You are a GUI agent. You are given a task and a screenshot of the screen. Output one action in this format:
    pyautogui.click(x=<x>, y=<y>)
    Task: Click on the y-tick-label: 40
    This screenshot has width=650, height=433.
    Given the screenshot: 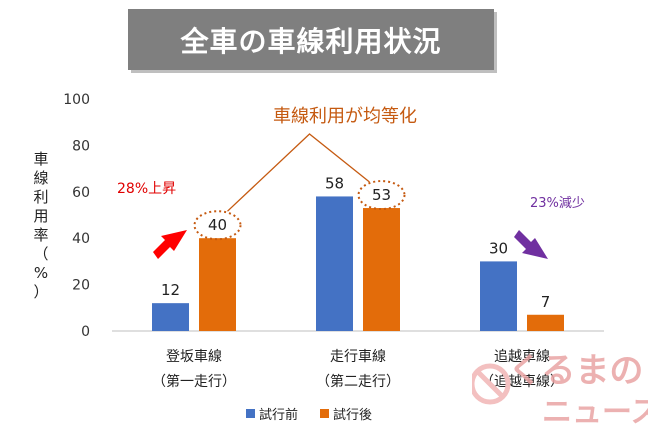 What is the action you would take?
    pyautogui.click(x=81, y=239)
    